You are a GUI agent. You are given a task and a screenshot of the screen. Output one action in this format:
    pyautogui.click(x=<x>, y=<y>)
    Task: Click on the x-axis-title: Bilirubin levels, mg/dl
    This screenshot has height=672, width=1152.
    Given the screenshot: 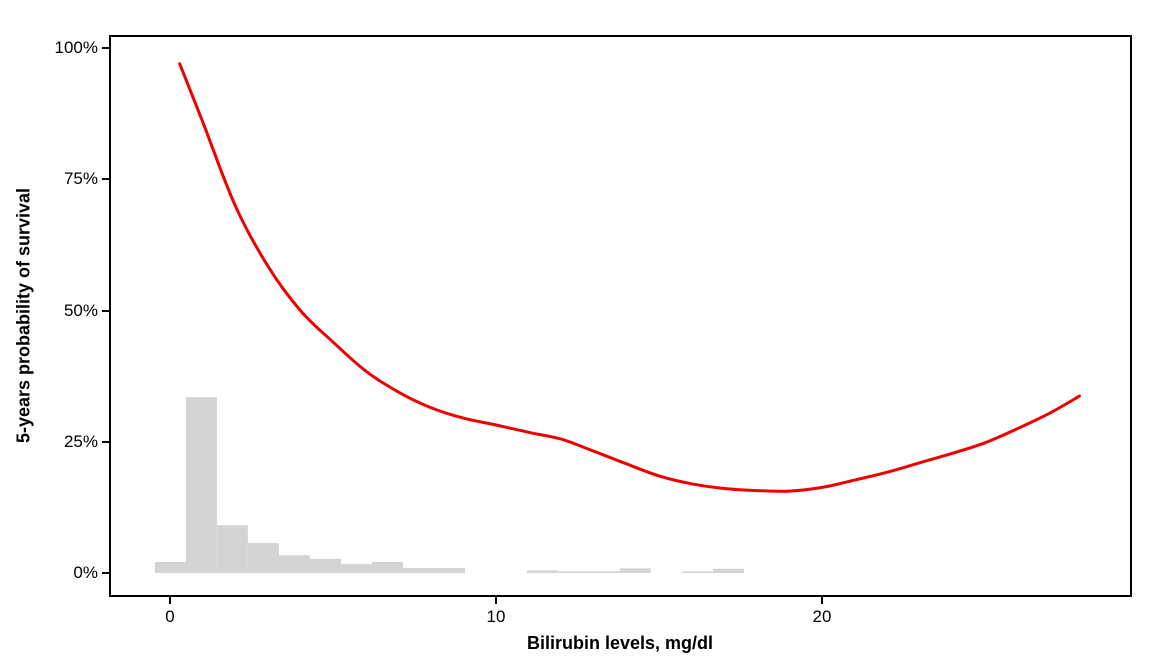 What is the action you would take?
    pyautogui.click(x=620, y=643)
    